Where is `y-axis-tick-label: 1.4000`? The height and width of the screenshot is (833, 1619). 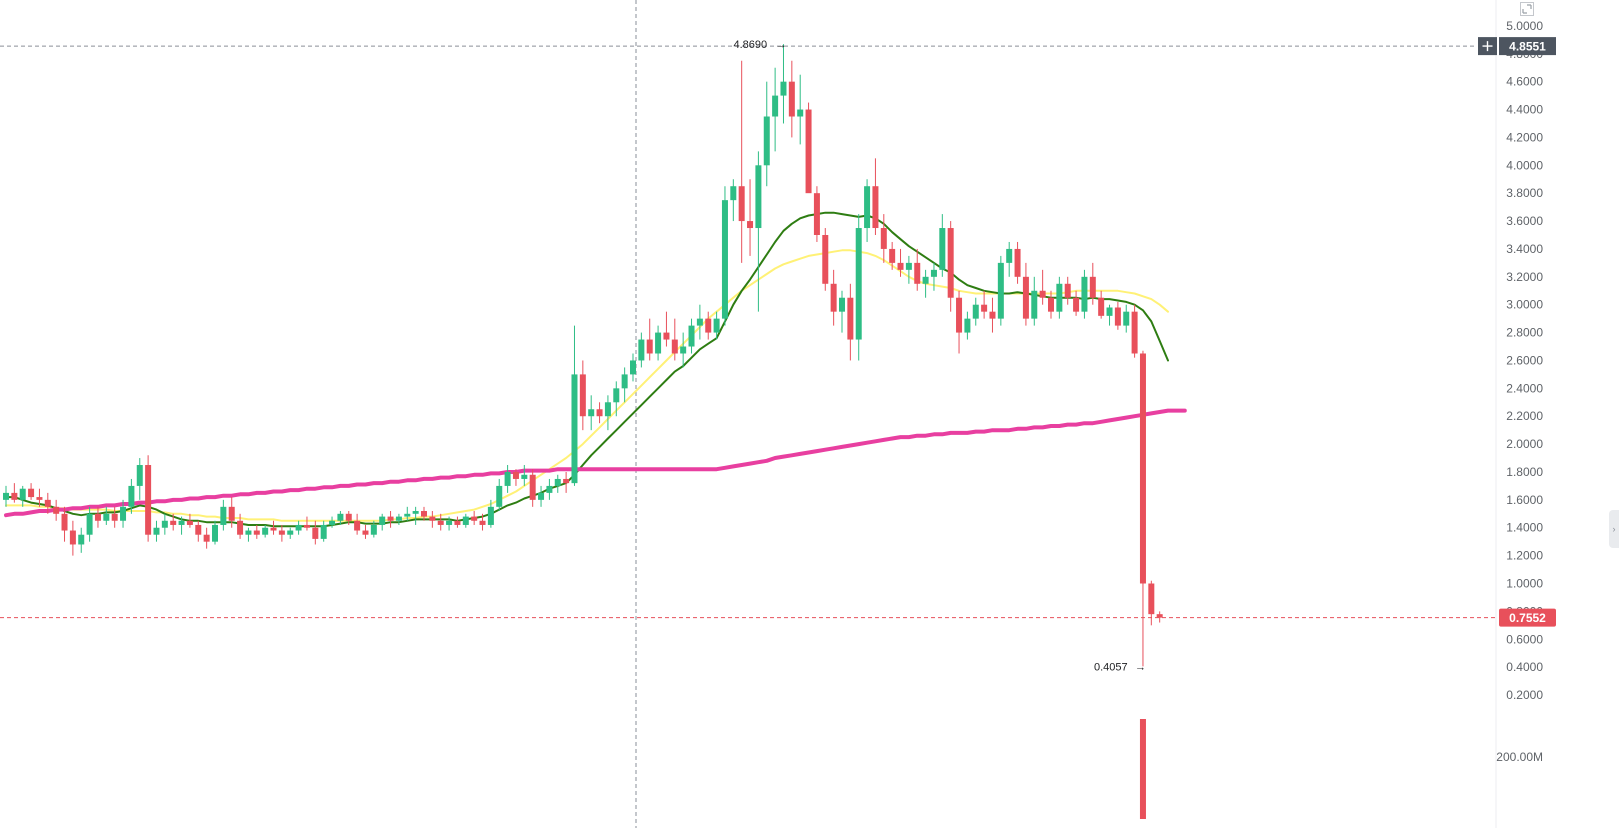
y-axis-tick-label: 1.4000 is located at coordinates (1524, 528).